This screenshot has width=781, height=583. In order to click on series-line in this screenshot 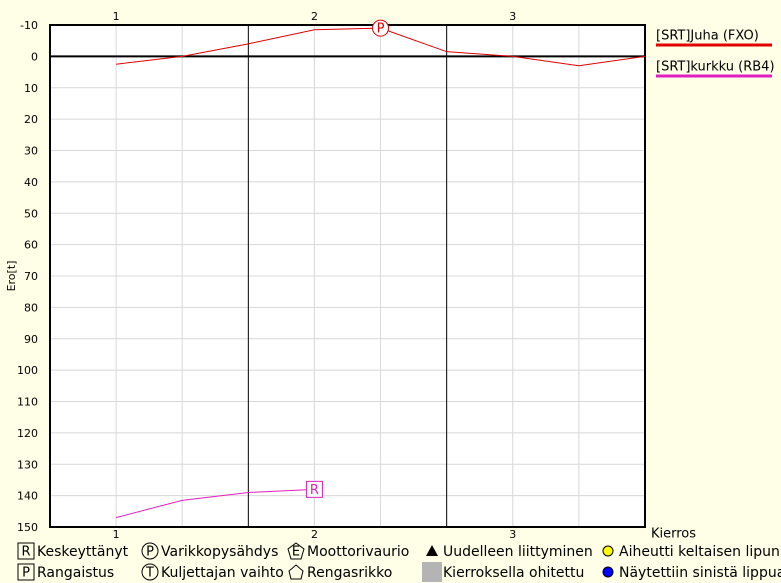, I will do `click(215, 503)`.